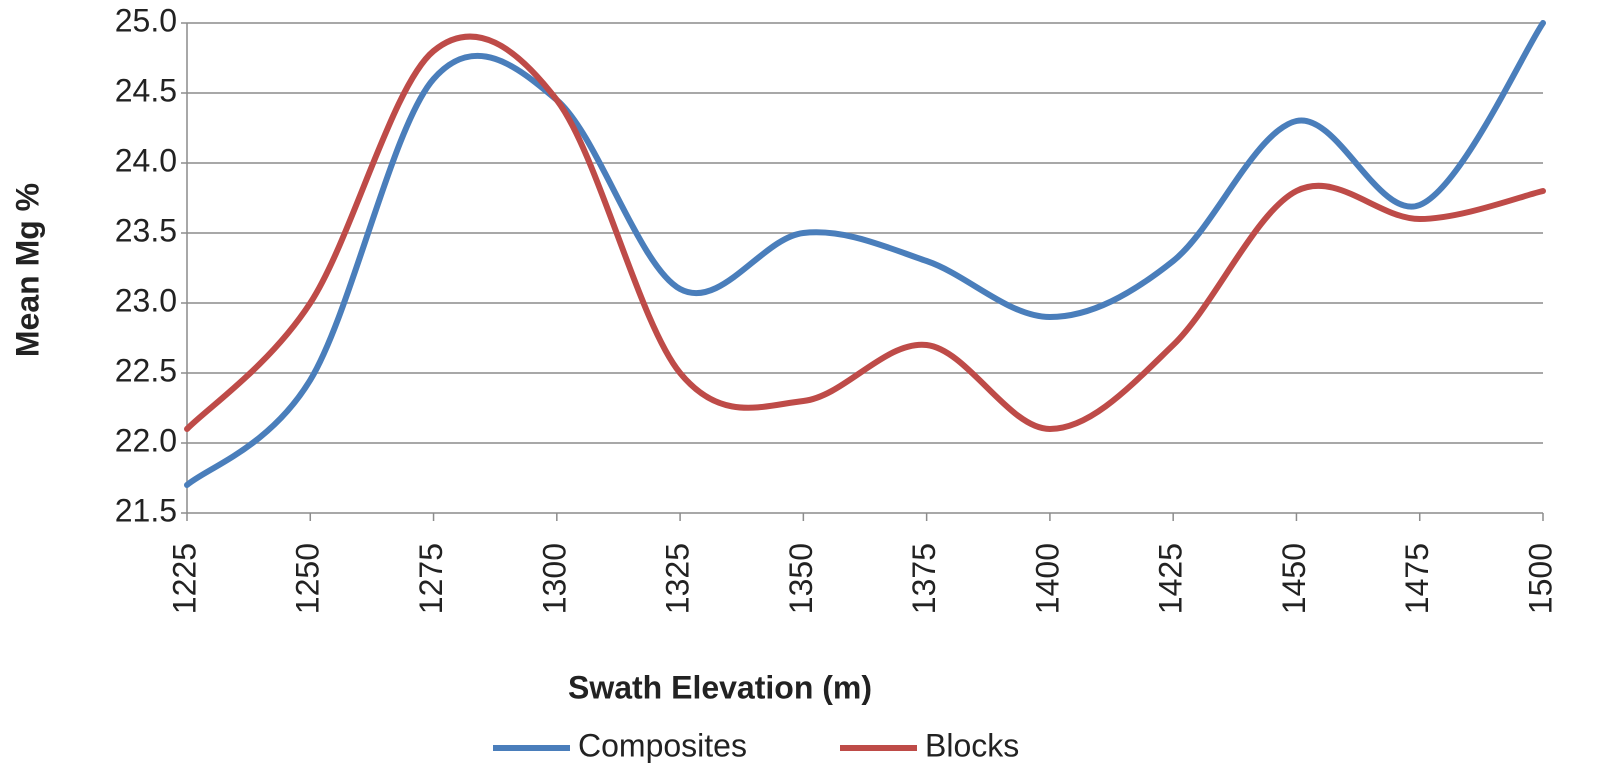 This screenshot has height=782, width=1598. I want to click on x-tick-label: 1325, so click(678, 578).